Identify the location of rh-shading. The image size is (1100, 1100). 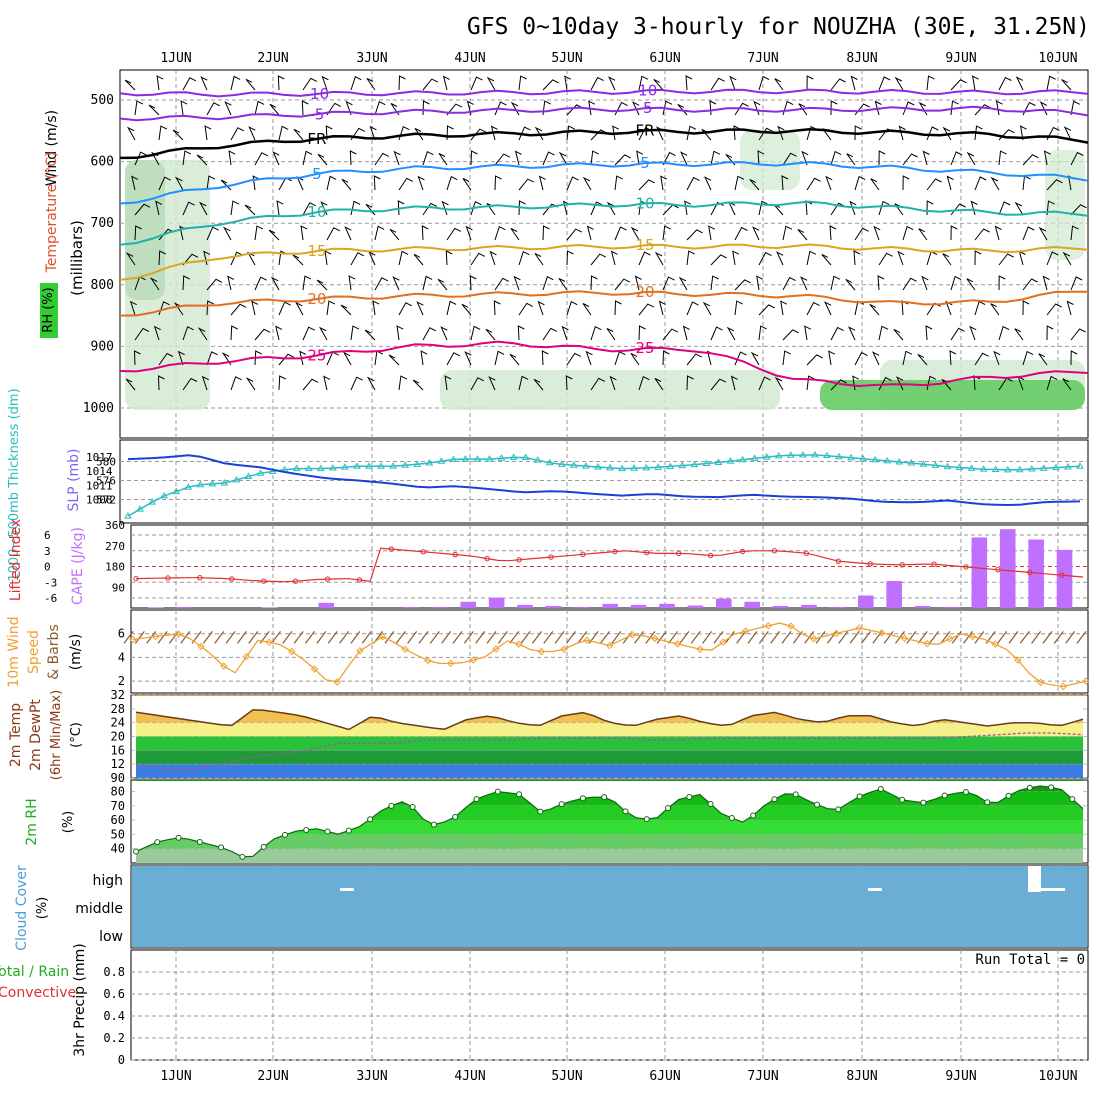
(952, 395).